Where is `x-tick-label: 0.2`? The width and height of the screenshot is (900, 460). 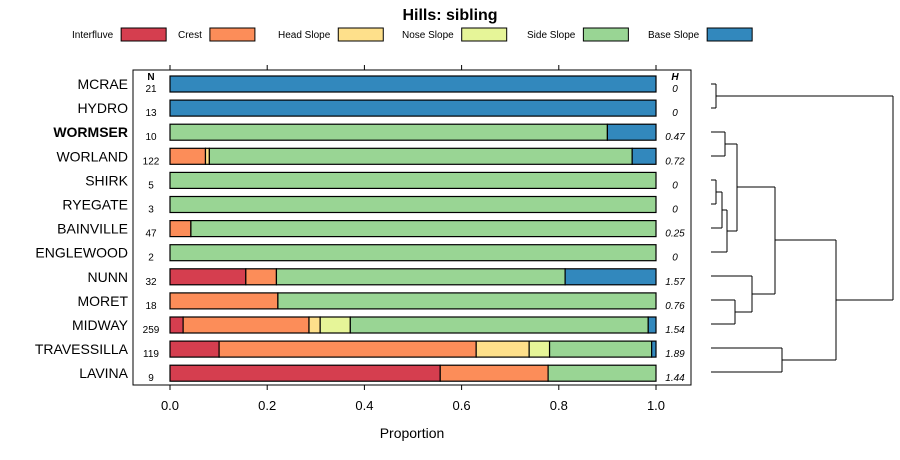
x-tick-label: 0.2 is located at coordinates (267, 405).